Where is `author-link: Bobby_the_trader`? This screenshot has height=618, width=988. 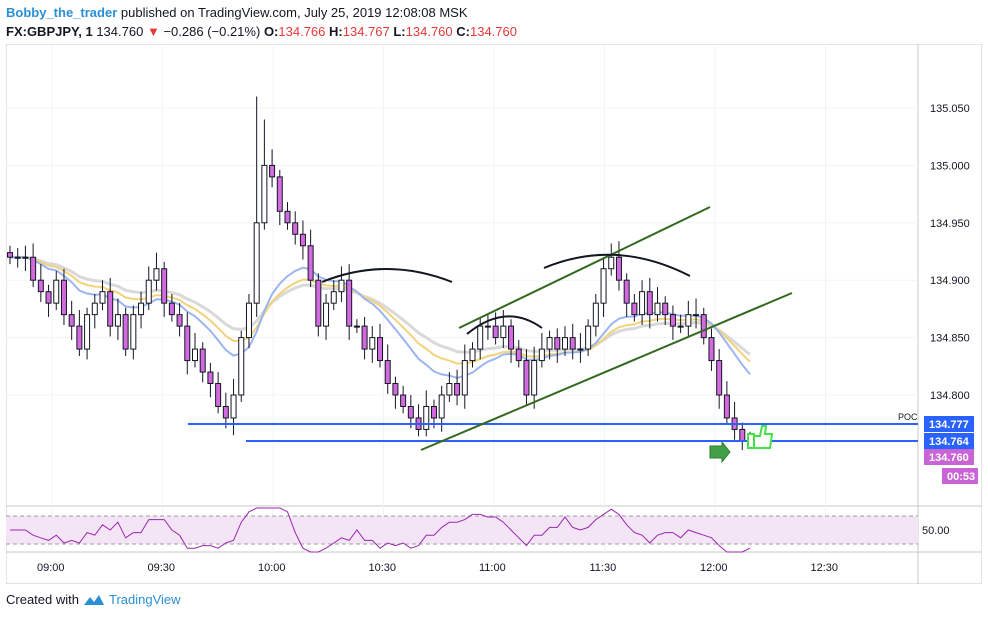
author-link: Bobby_the_trader is located at coordinates (62, 12).